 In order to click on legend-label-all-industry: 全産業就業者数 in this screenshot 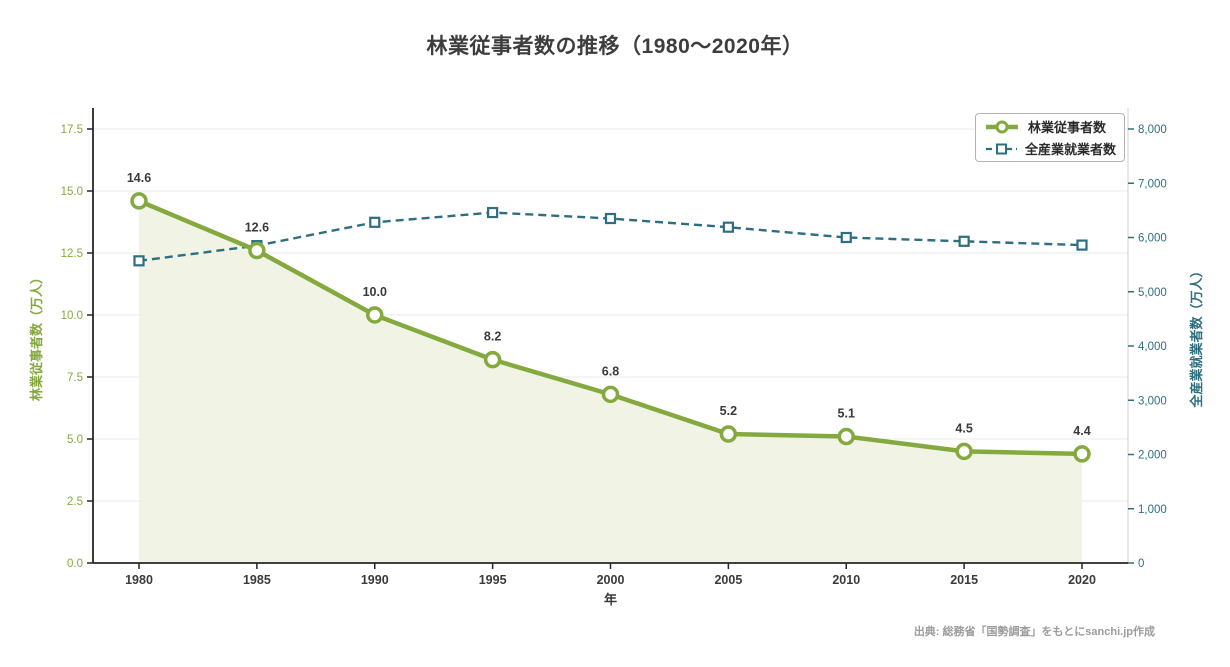, I will do `click(1070, 149)`.